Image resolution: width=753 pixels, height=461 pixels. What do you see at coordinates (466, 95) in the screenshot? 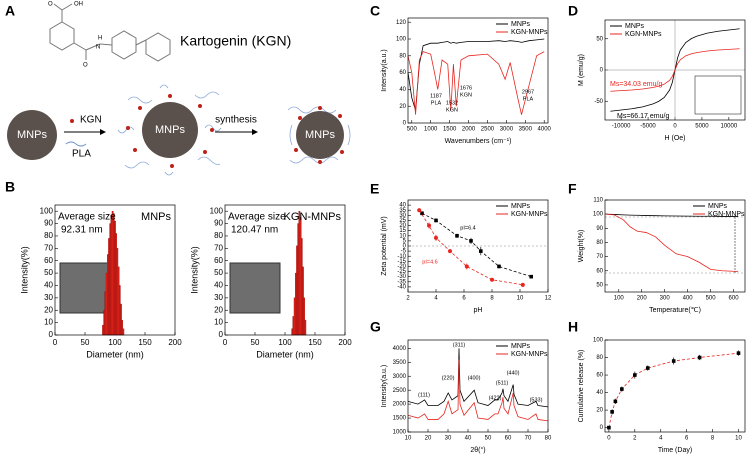
I see `annotation: KGN` at bounding box center [466, 95].